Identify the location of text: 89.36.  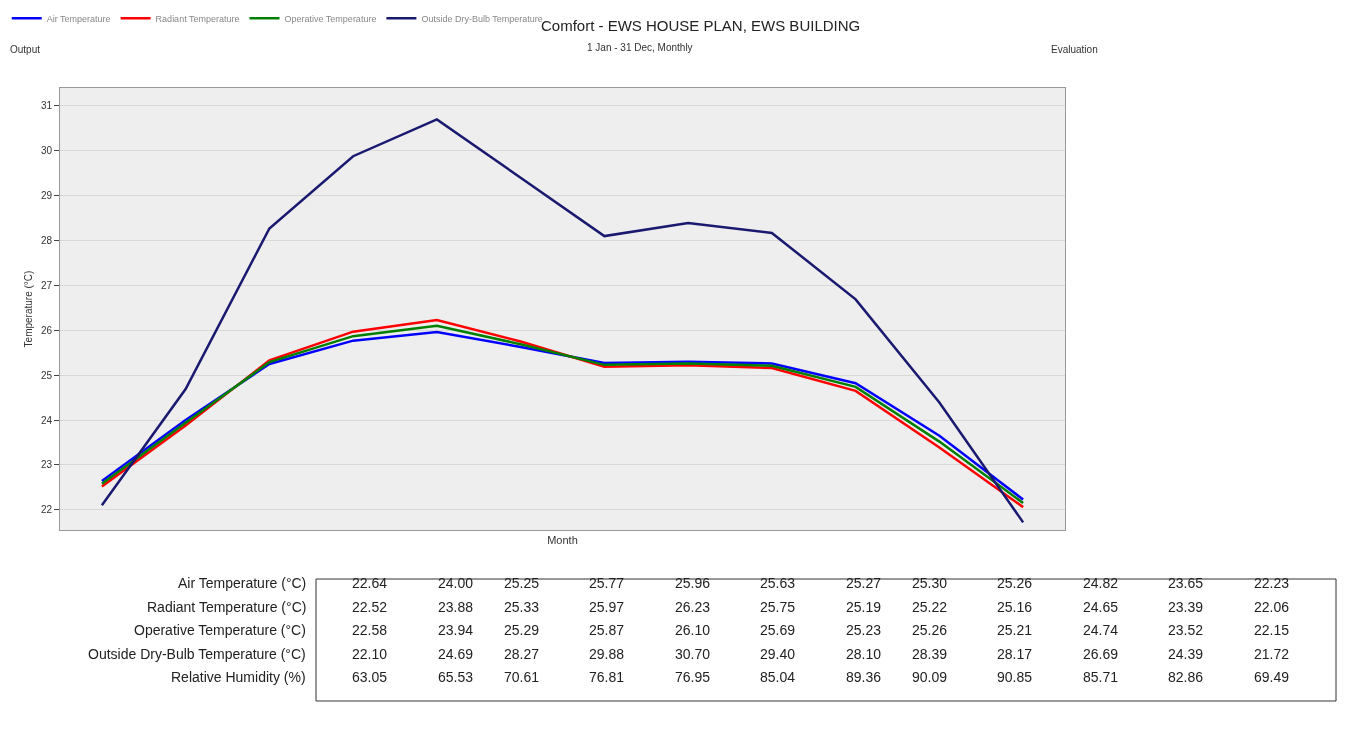
(864, 677).